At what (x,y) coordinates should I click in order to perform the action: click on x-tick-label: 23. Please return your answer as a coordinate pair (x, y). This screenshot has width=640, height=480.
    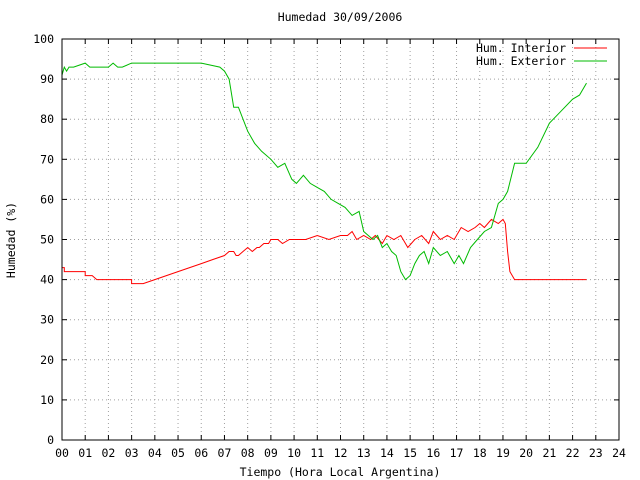
    Looking at the image, I should click on (596, 453).